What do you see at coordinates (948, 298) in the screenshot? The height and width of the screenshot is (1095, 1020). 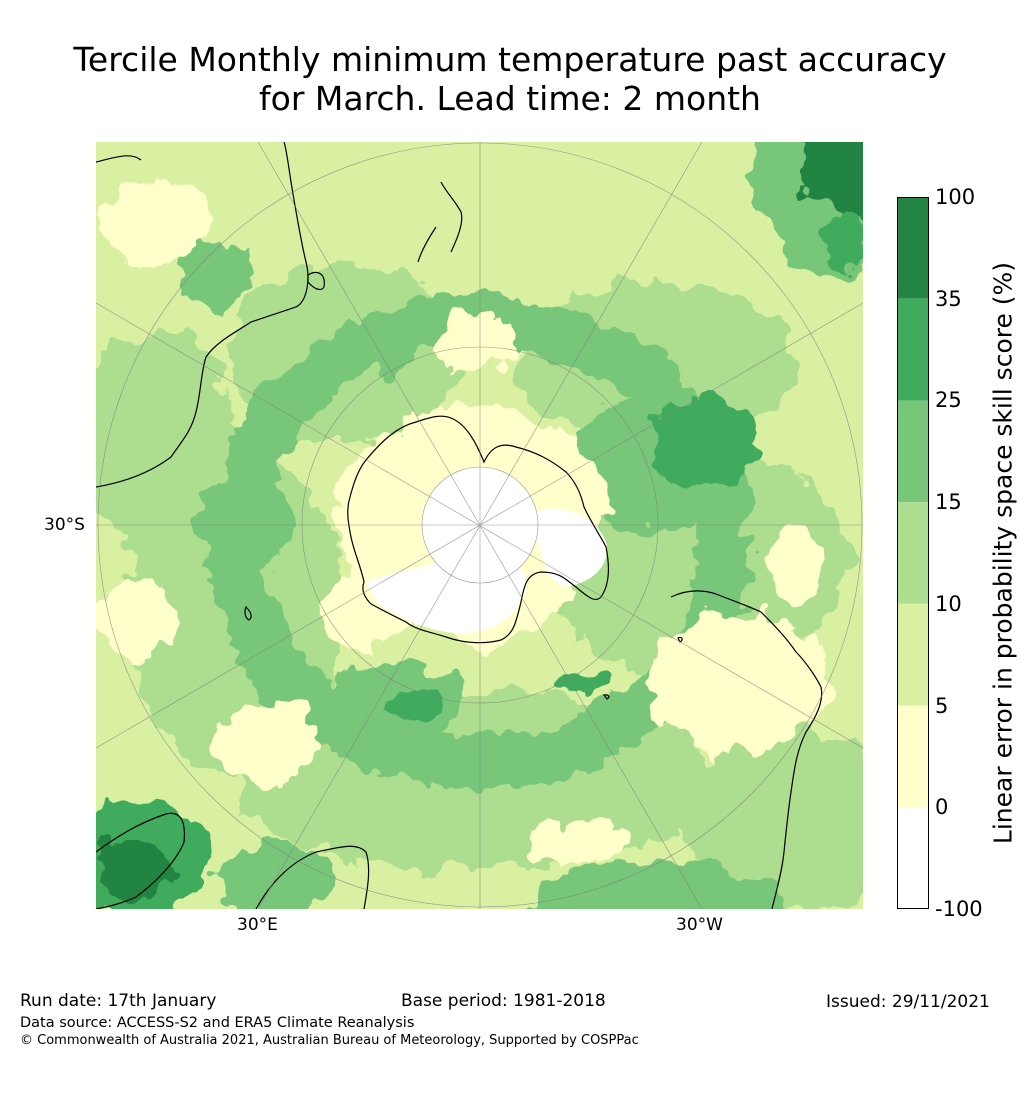 I see `colorbar-tick-label: 35` at bounding box center [948, 298].